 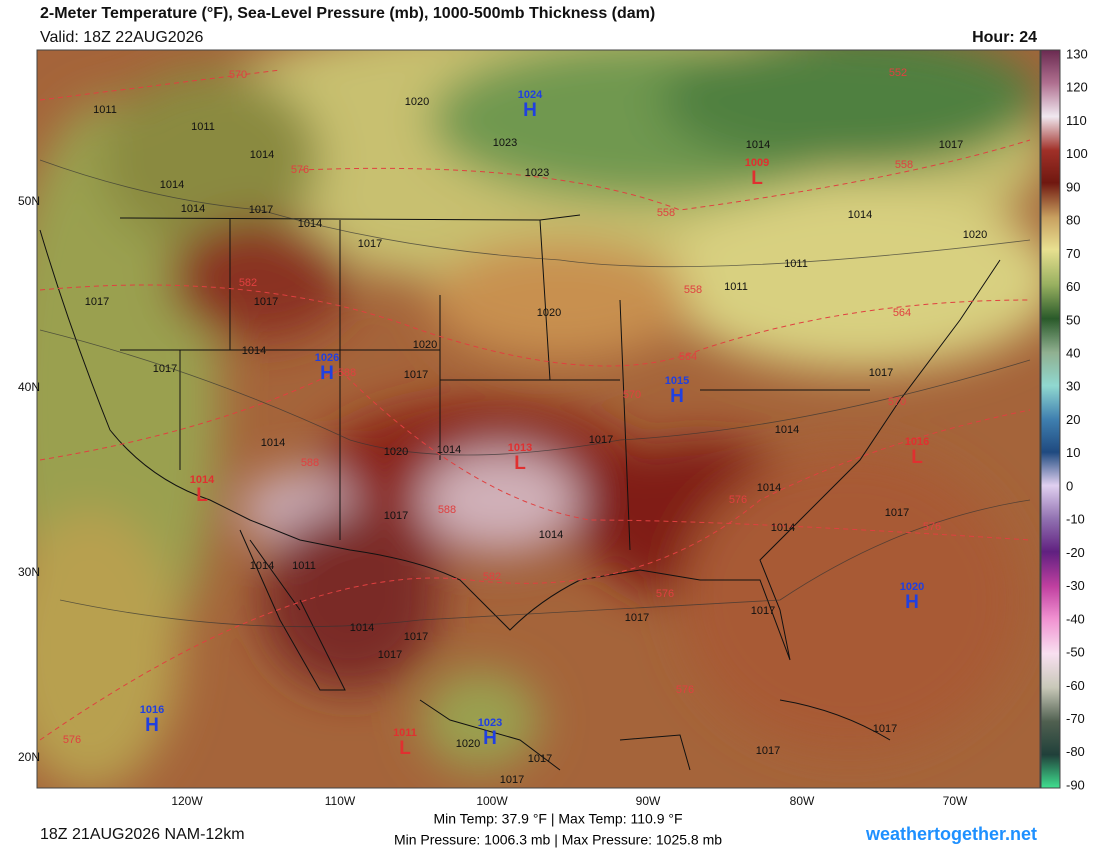 What do you see at coordinates (1076, 120) in the screenshot?
I see `colorbar-tick-label: 110` at bounding box center [1076, 120].